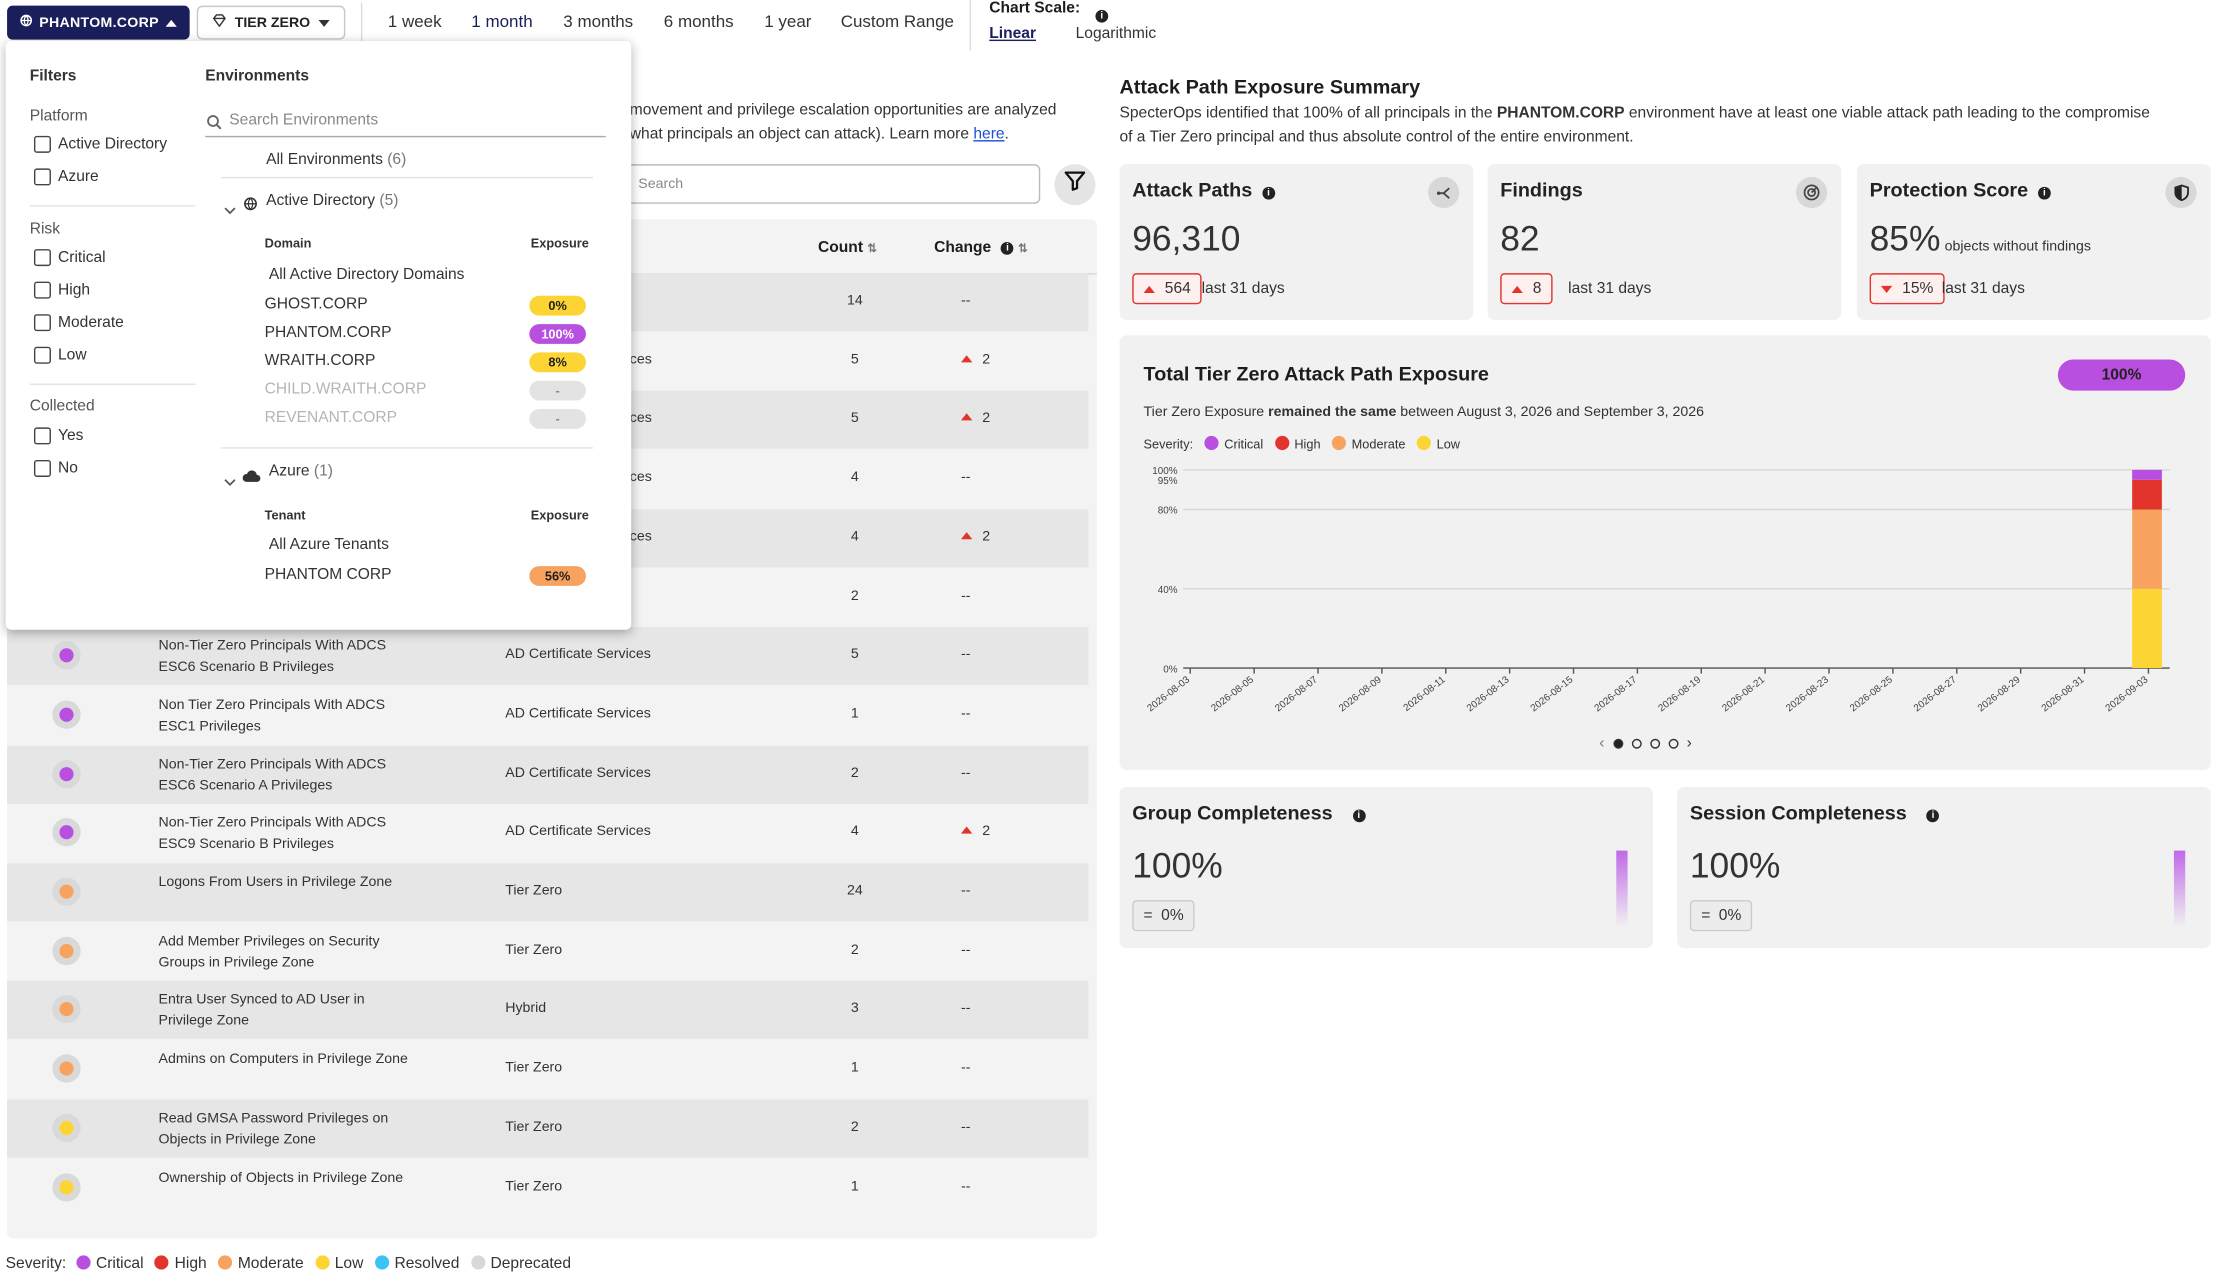 Image resolution: width=2215 pixels, height=1288 pixels. What do you see at coordinates (42, 177) in the screenshot?
I see `platform-azure-checkbox` at bounding box center [42, 177].